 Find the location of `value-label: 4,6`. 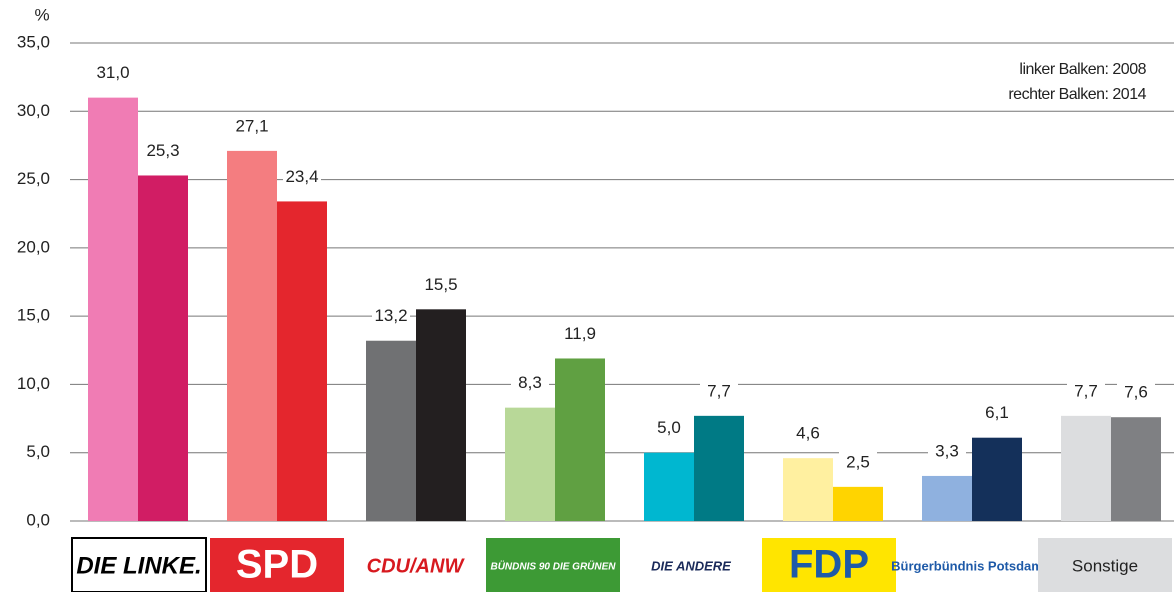

value-label: 4,6 is located at coordinates (808, 433).